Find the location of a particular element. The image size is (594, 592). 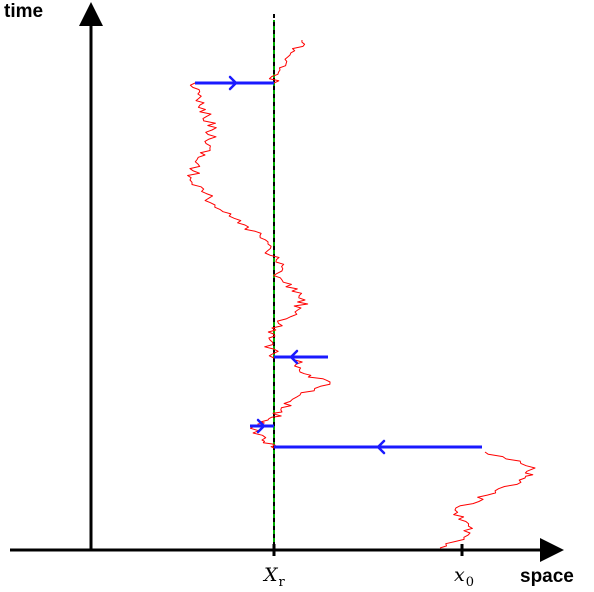

space-axis-label: space is located at coordinates (547, 576).